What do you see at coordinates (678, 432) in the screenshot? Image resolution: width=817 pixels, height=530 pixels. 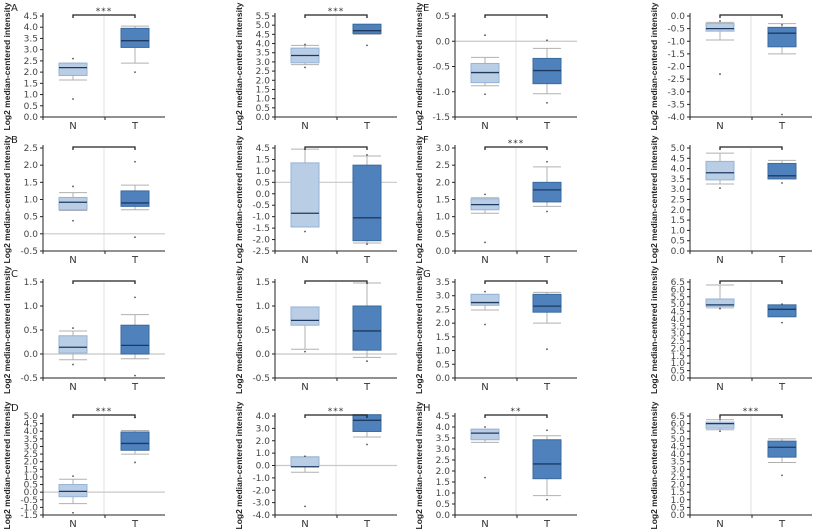 I see `y-tick-label: 5.5` at bounding box center [678, 432].